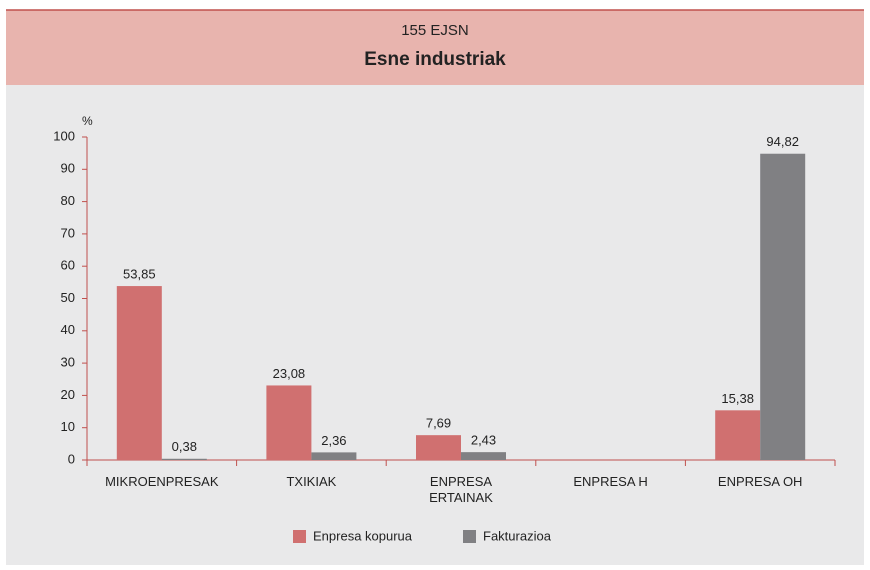  I want to click on y-tick-label: 60, so click(68, 265).